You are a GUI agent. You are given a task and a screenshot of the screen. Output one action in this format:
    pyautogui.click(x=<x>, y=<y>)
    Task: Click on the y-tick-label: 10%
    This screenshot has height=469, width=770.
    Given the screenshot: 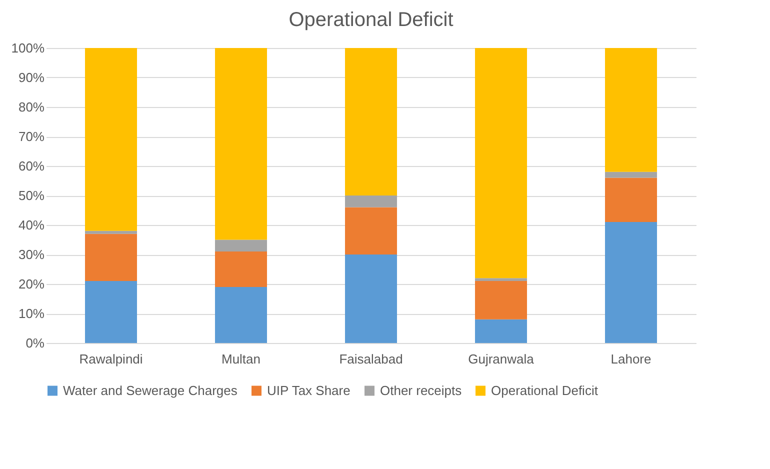 What is the action you would take?
    pyautogui.click(x=31, y=313)
    